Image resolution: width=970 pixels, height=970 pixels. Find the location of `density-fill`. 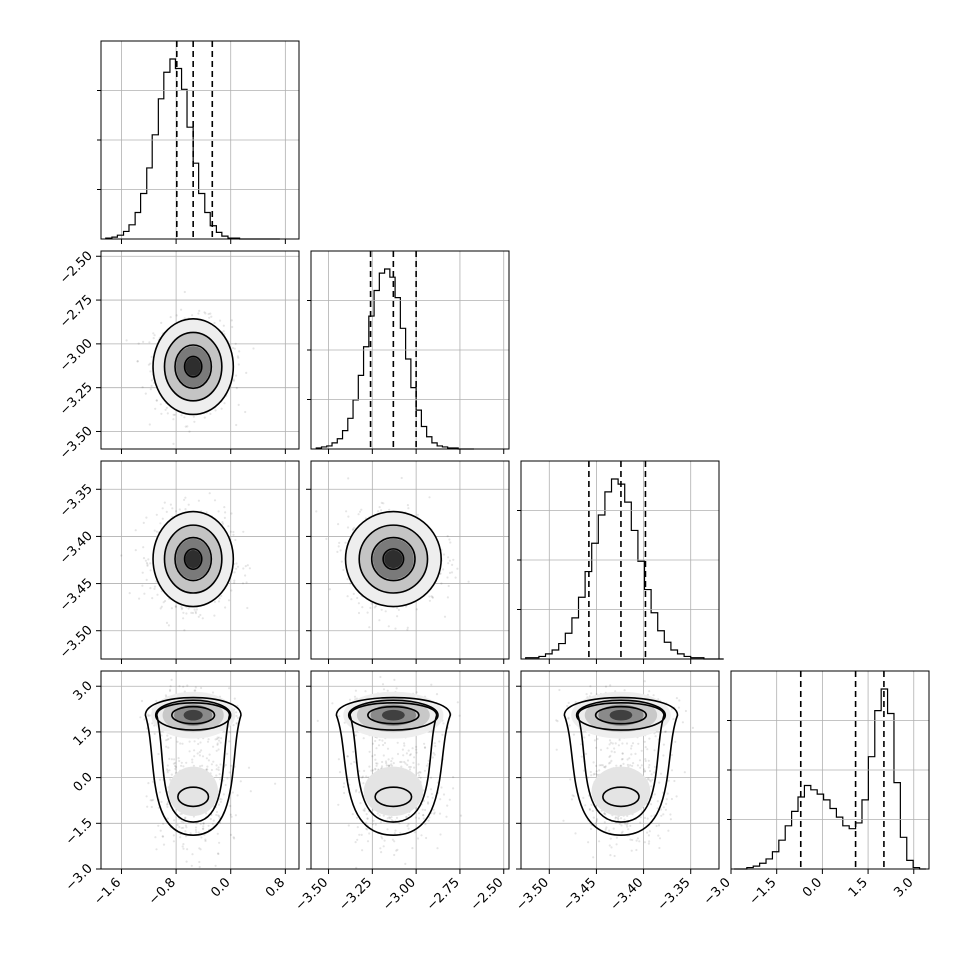

density-fill is located at coordinates (393, 715).